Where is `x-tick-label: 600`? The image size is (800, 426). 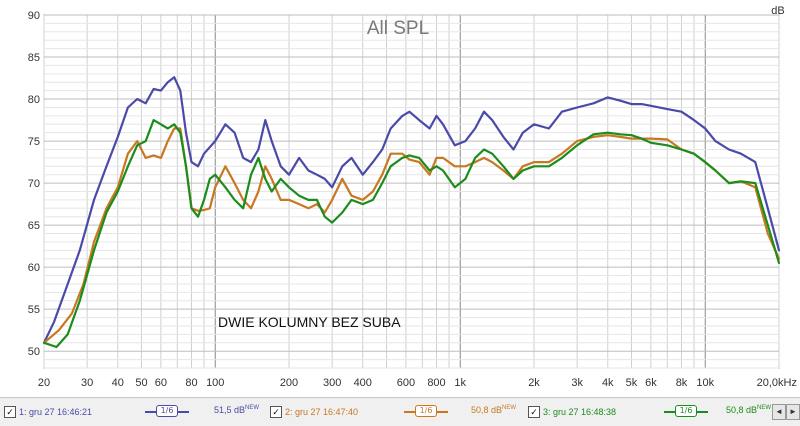
x-tick-label: 600 is located at coordinates (406, 383).